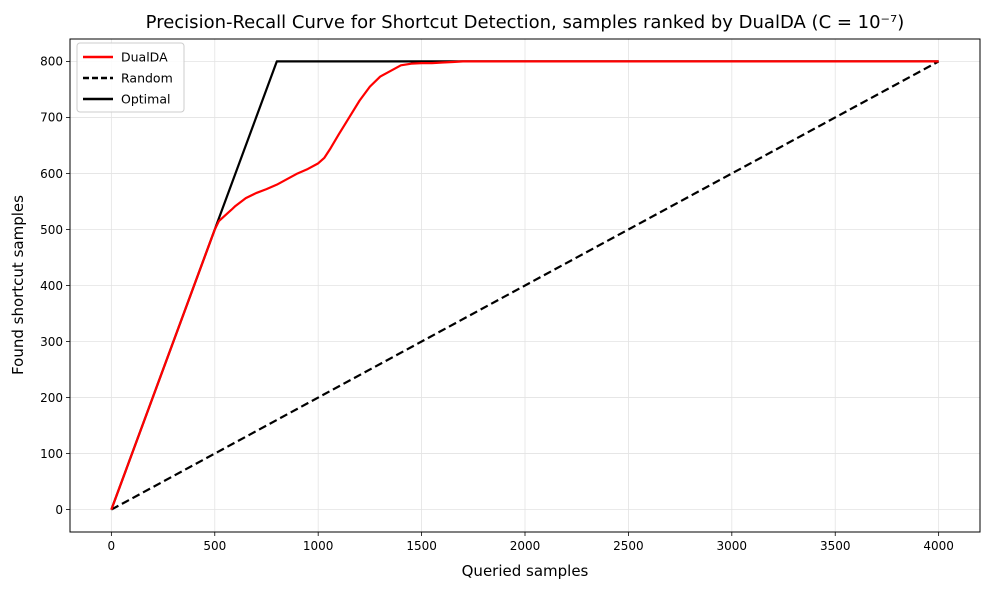  Describe the element at coordinates (51, 398) in the screenshot. I see `y-tick-label: 200` at that location.